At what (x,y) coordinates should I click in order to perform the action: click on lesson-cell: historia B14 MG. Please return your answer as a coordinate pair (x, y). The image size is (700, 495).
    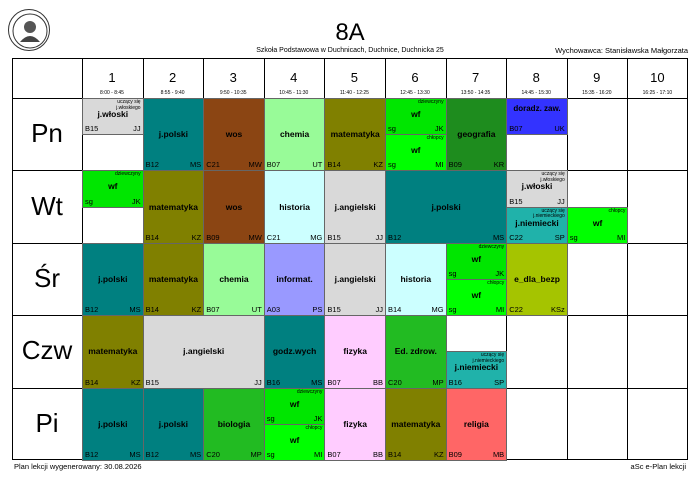
    Looking at the image, I should click on (416, 279).